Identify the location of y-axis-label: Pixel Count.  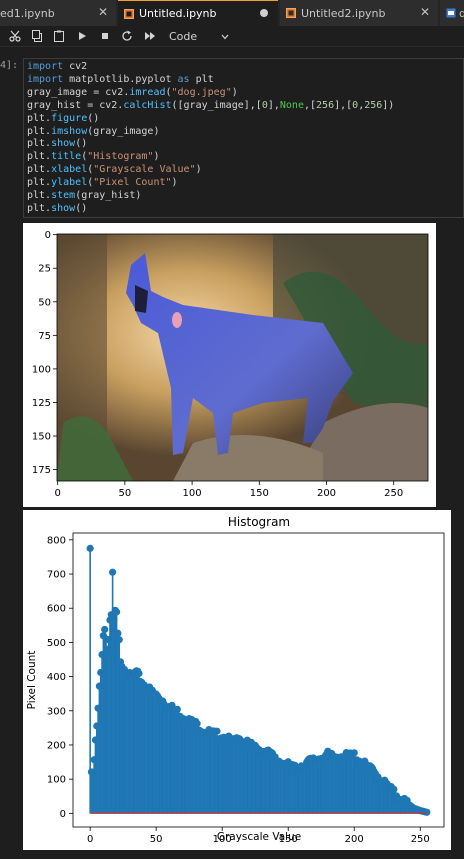
(32, 680).